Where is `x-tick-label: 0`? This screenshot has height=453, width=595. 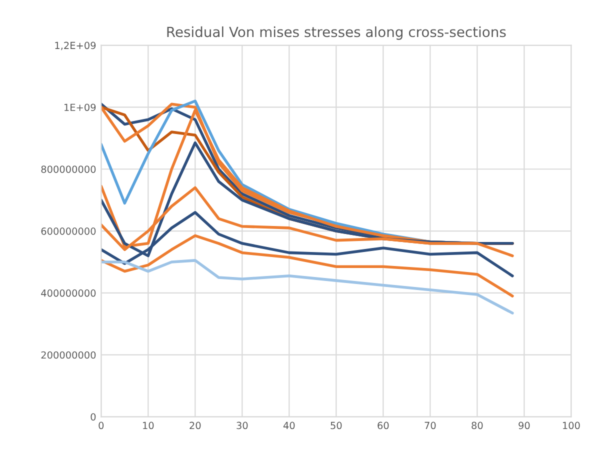
x-tick-label: 0 is located at coordinates (101, 426).